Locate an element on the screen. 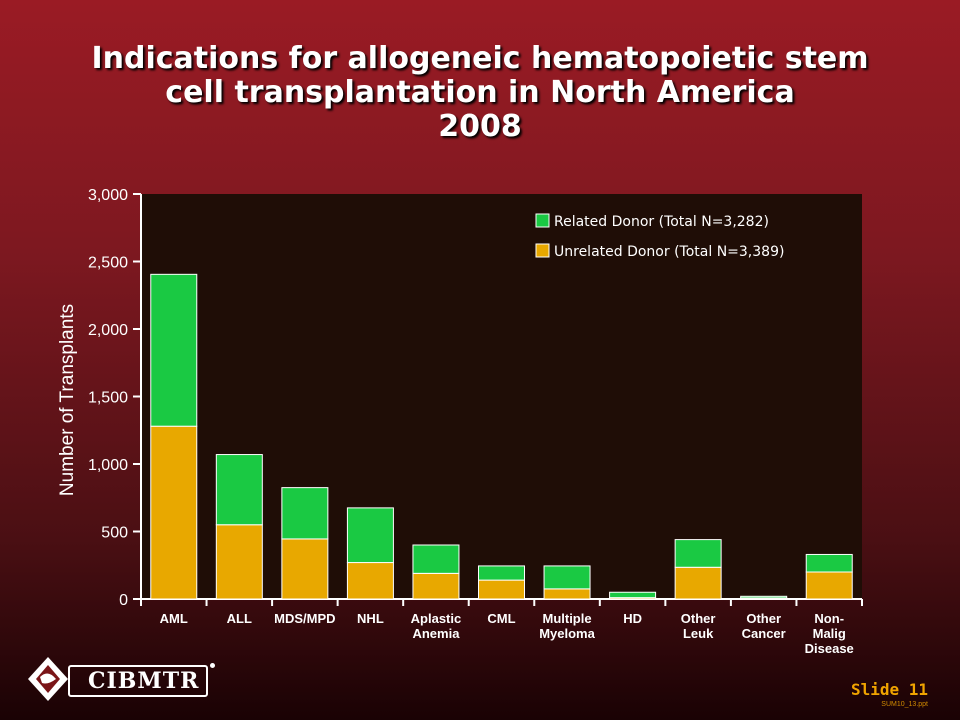 This screenshot has width=960, height=720. x-tick-label: Myeloma is located at coordinates (567, 633).